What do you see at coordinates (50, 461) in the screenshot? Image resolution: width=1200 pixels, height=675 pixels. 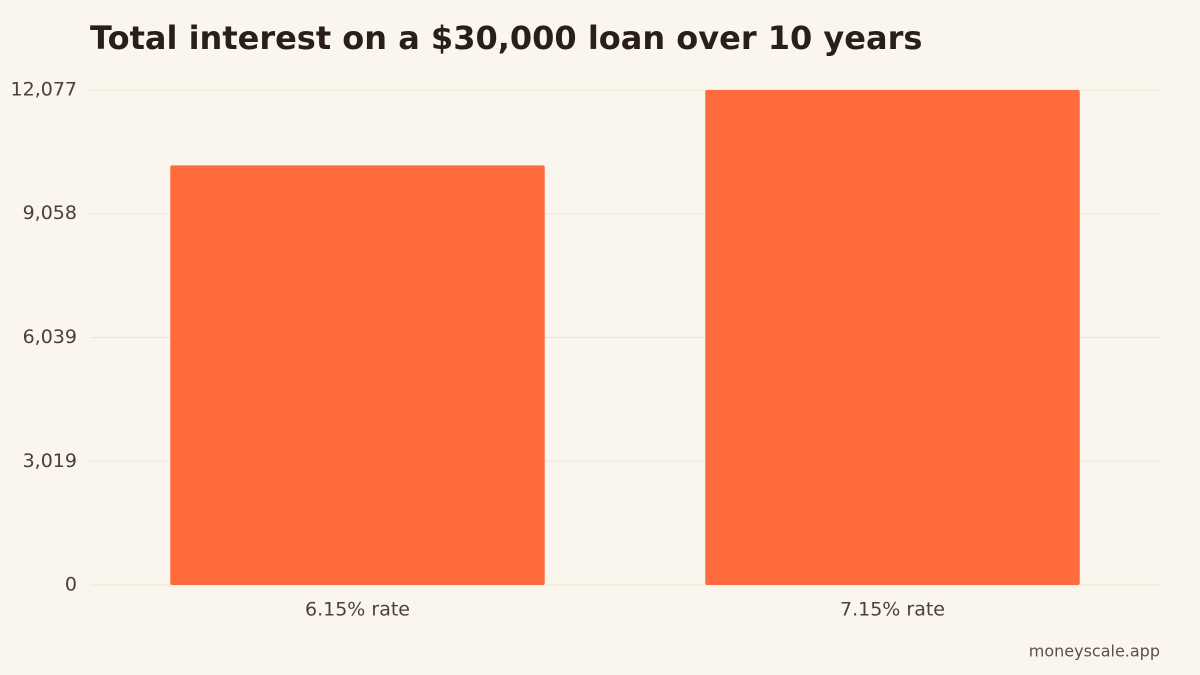 I see `y-tick-label: 3,019` at bounding box center [50, 461].